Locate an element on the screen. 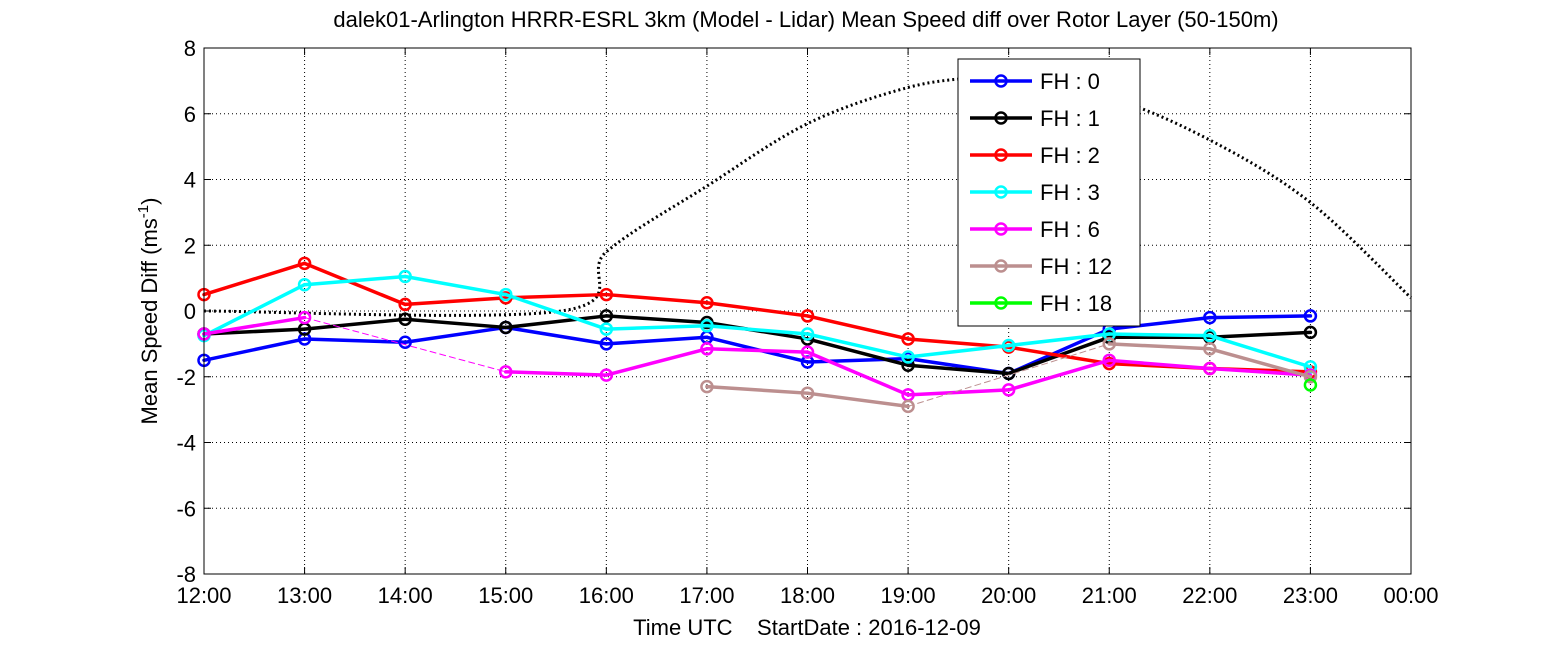 The width and height of the screenshot is (1559, 656). x-tick-label: 15:00 is located at coordinates (505, 595).